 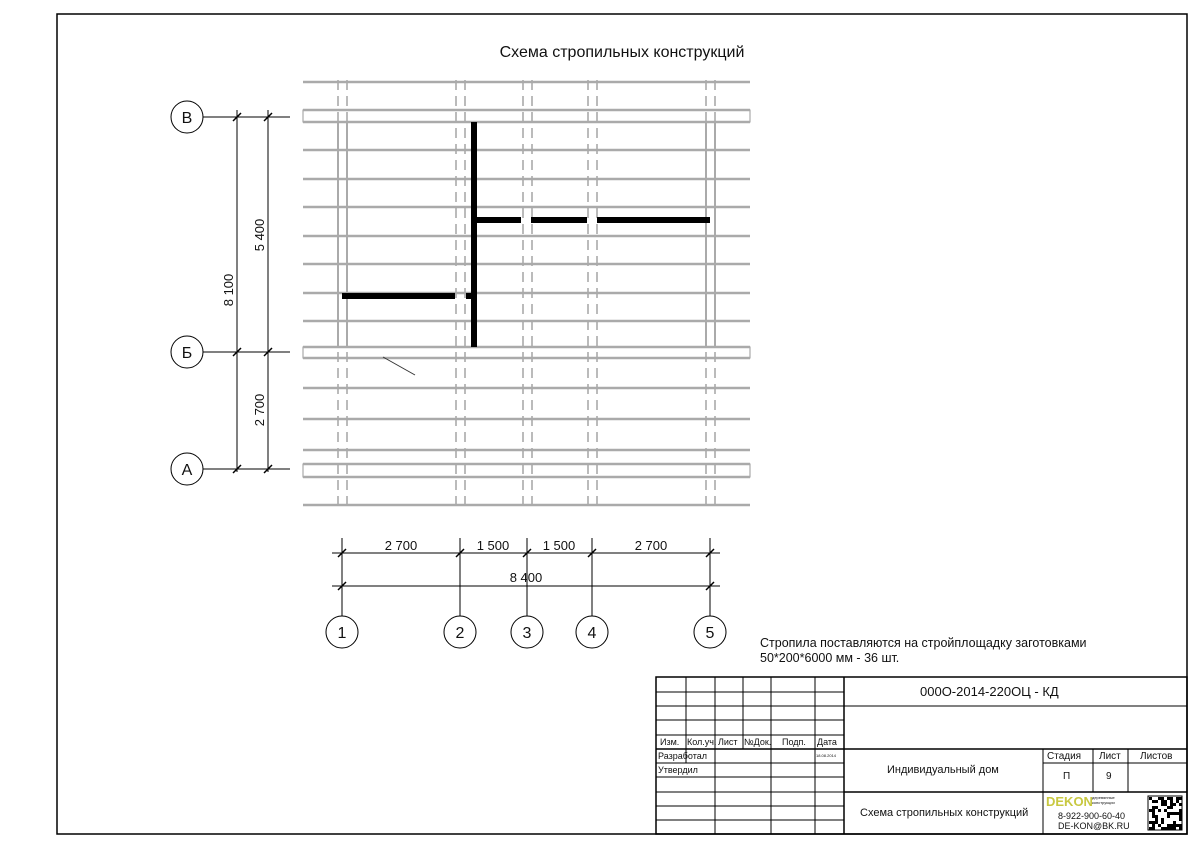 What do you see at coordinates (794, 742) in the screenshot?
I see `header-podp: Подп.` at bounding box center [794, 742].